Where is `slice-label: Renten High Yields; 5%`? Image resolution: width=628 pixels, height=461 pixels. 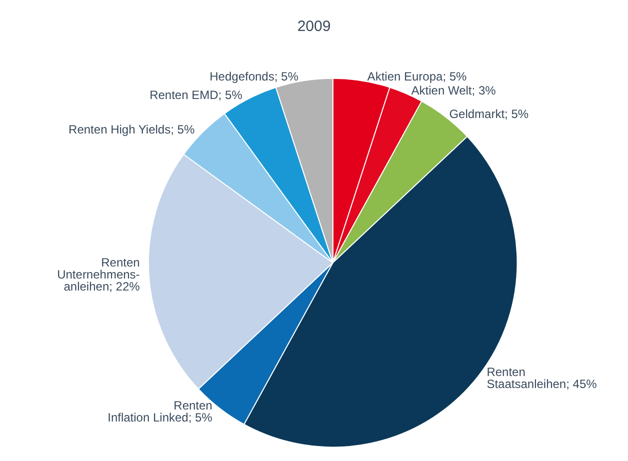 slice-label: Renten High Yields; 5% is located at coordinates (131, 129).